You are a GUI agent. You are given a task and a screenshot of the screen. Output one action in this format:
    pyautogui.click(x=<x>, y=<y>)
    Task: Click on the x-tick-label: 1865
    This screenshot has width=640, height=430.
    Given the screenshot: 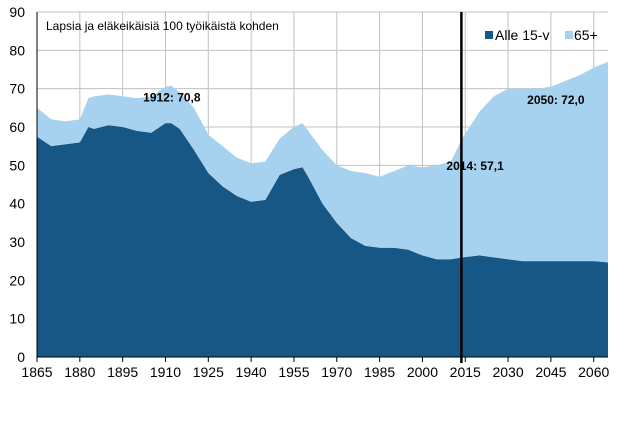 What is the action you would take?
    pyautogui.click(x=36, y=372)
    